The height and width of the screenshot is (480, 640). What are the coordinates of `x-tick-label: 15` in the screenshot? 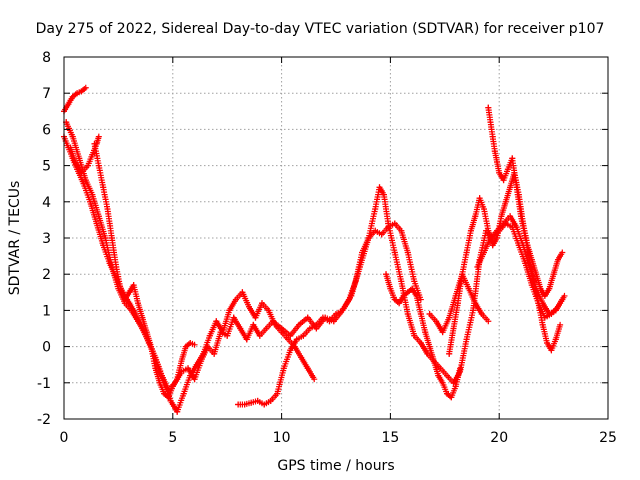 It's located at (390, 438).